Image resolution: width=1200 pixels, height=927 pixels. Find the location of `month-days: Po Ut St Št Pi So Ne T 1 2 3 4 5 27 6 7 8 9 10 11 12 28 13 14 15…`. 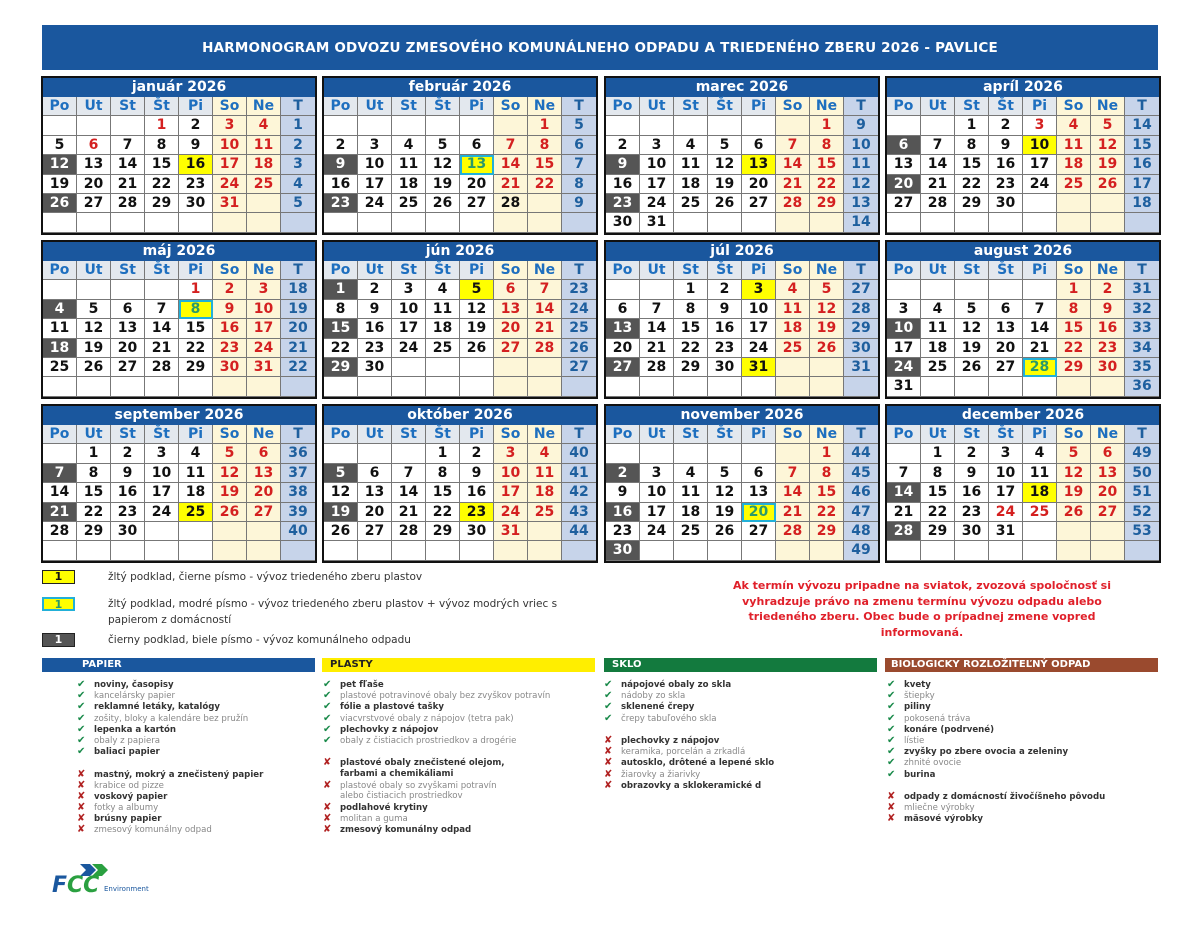

month-days: Po Ut St Št Pi So Ne T 1 2 3 4 5 27 6 7 8 9 10 11 12 28 13 14 15… is located at coordinates (742, 329).